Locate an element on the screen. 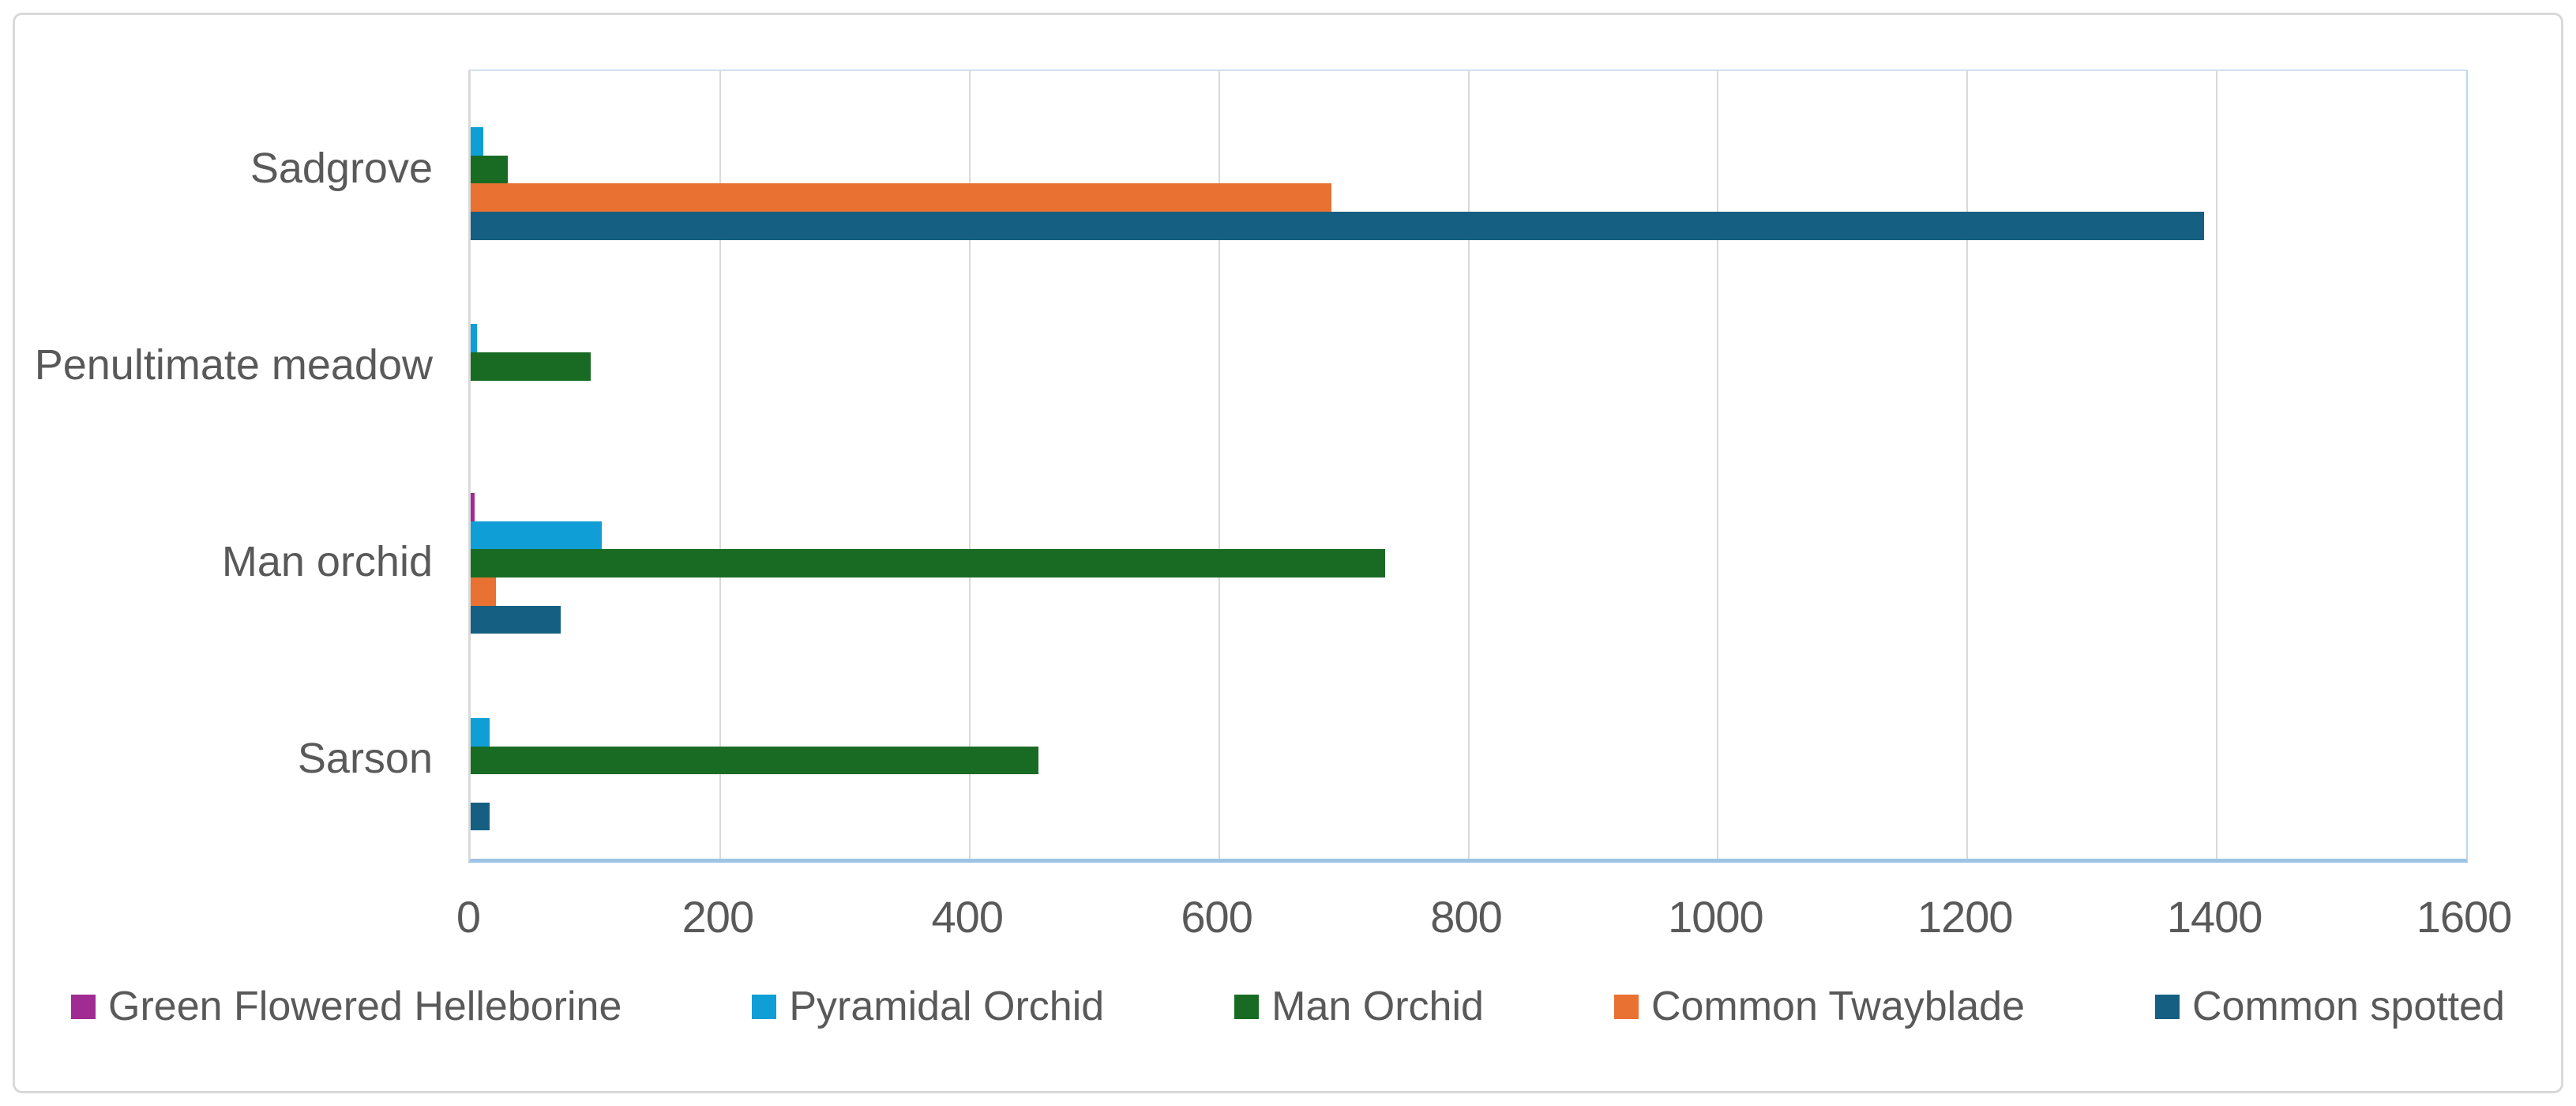  legend-item: Man Orchid is located at coordinates (1359, 1007).